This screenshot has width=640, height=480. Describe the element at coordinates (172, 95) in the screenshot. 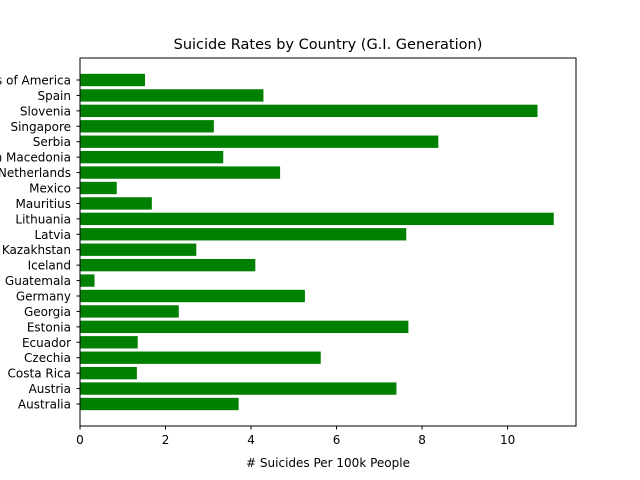

I see `bar-spain` at that location.